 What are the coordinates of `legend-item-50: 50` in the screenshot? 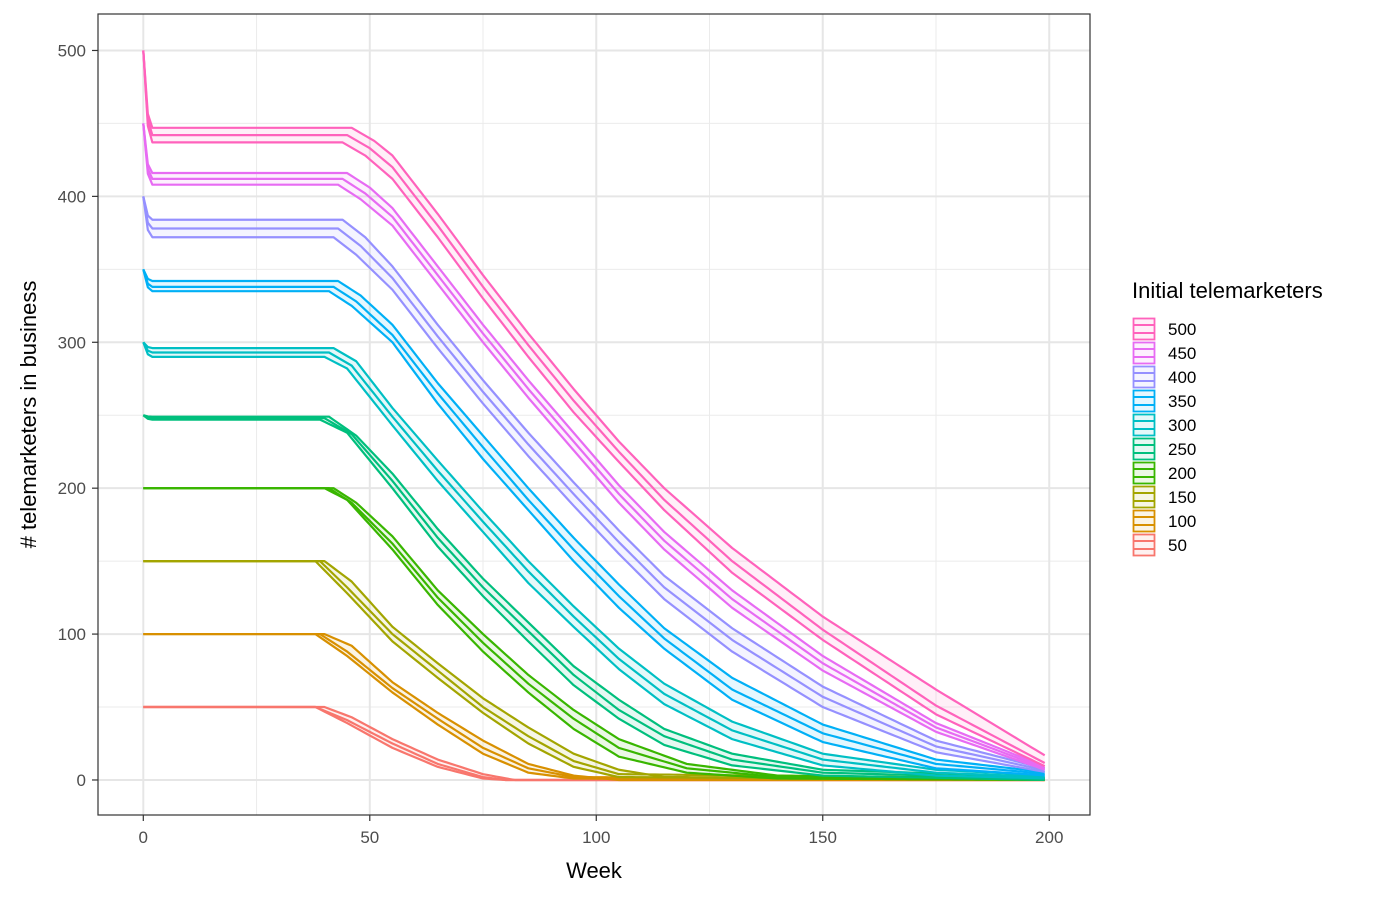 It's located at (1159, 545).